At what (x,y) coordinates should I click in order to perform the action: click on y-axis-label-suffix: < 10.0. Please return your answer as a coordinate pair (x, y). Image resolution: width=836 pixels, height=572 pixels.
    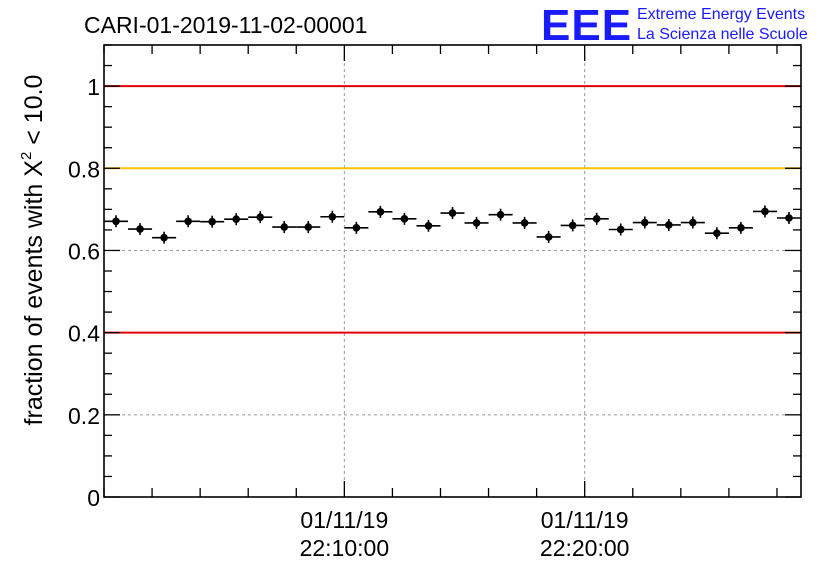
    Looking at the image, I should click on (34, 113).